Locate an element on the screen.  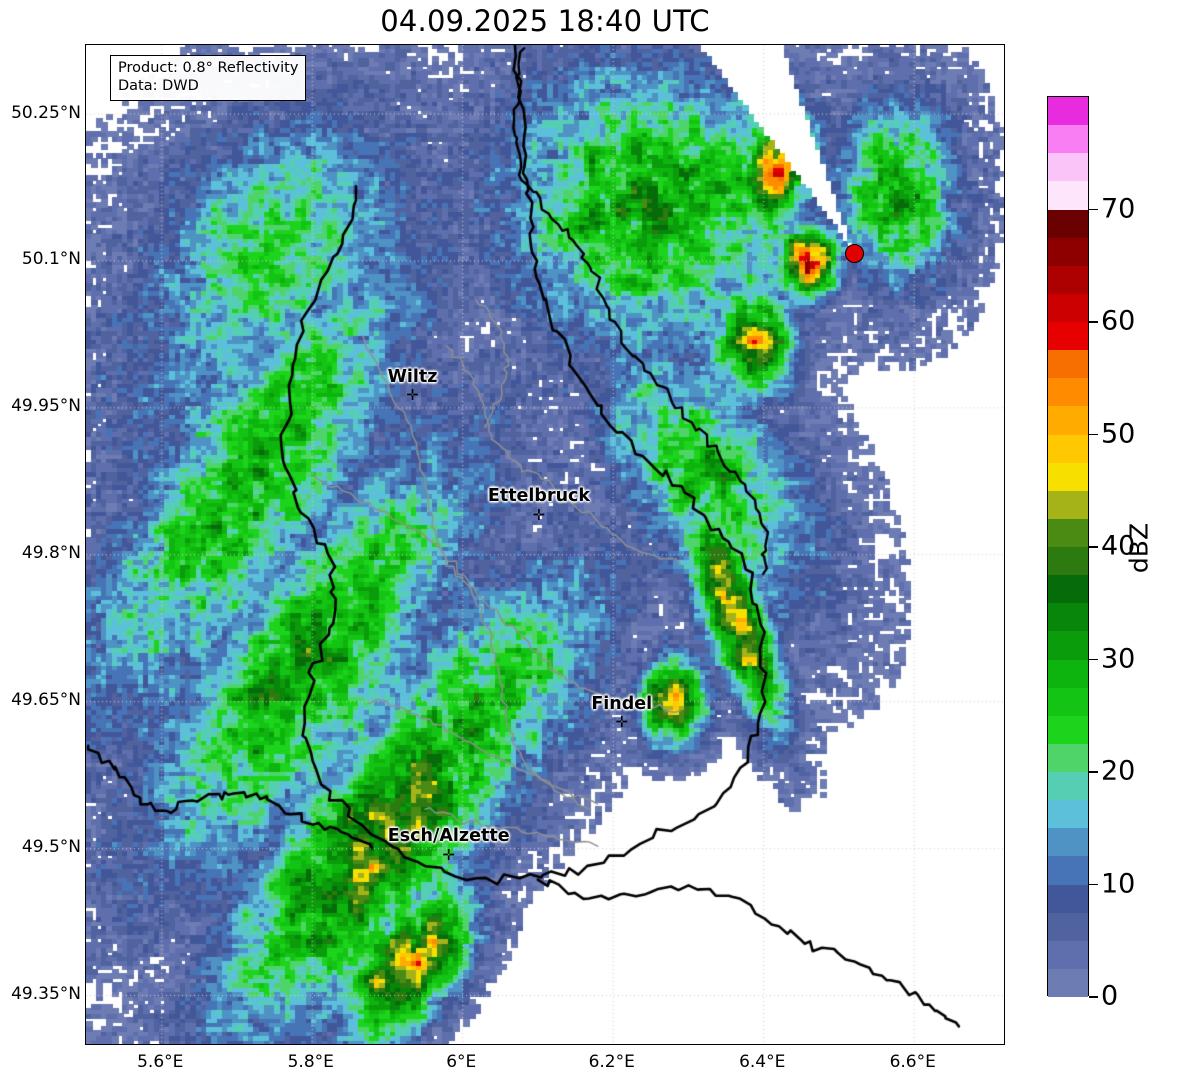
colorbar is located at coordinates (1068, 546).